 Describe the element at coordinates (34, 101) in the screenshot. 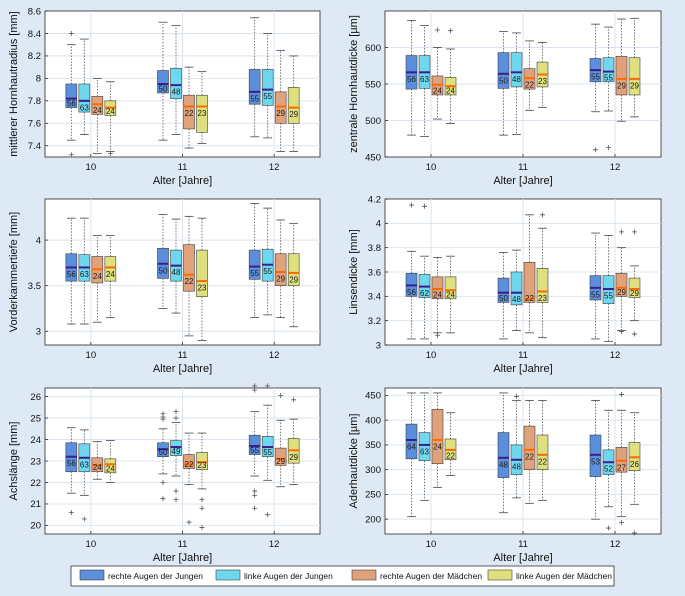

I see `y-tick-label: 7.8` at that location.